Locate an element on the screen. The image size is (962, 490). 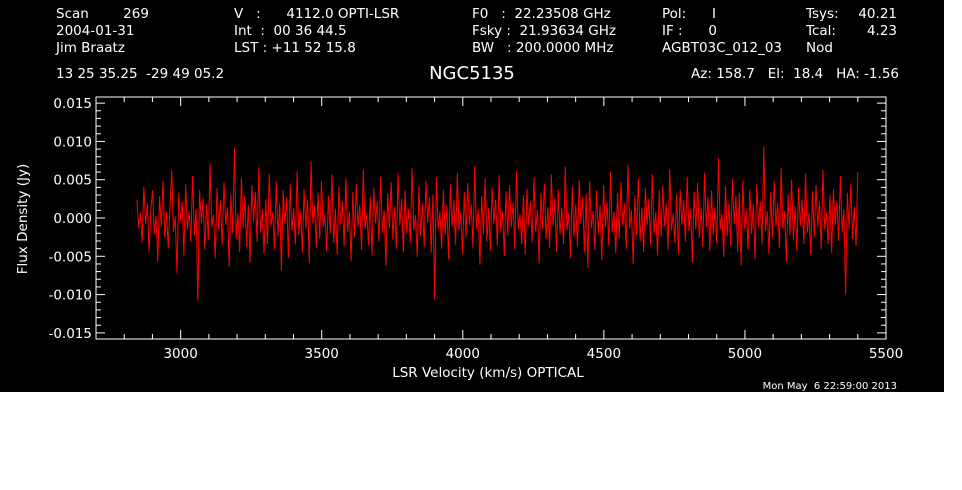
y-axis-label: Flux Density (Jy) is located at coordinates (23, 219).